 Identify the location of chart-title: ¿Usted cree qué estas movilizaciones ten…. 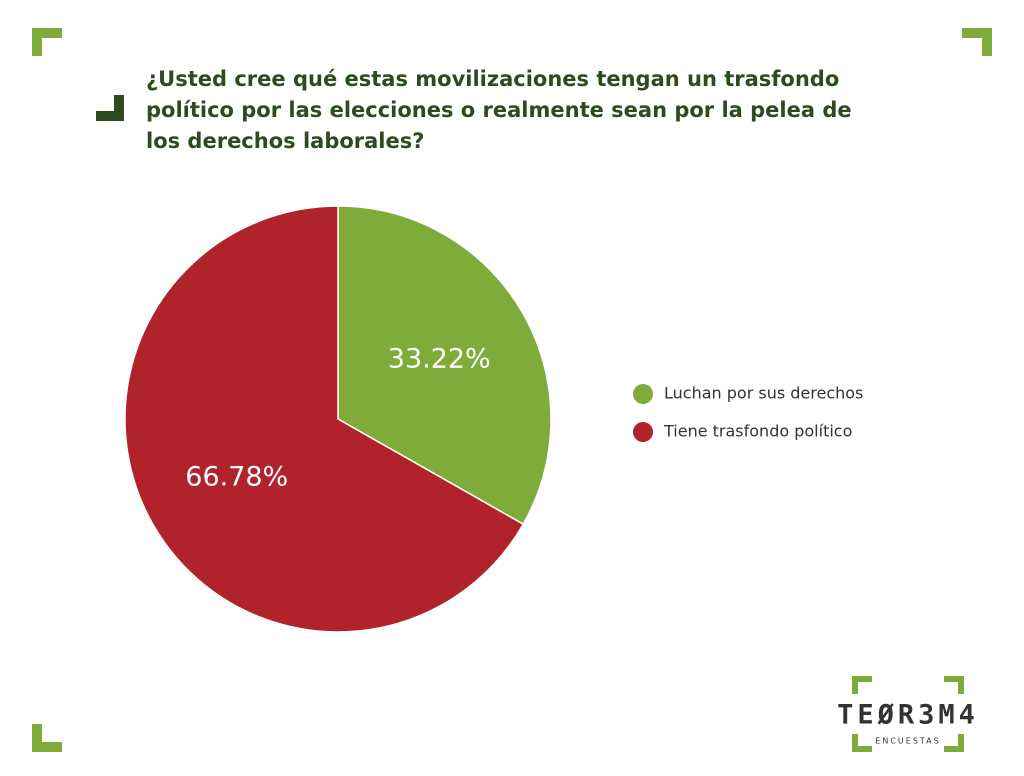
(499, 110).